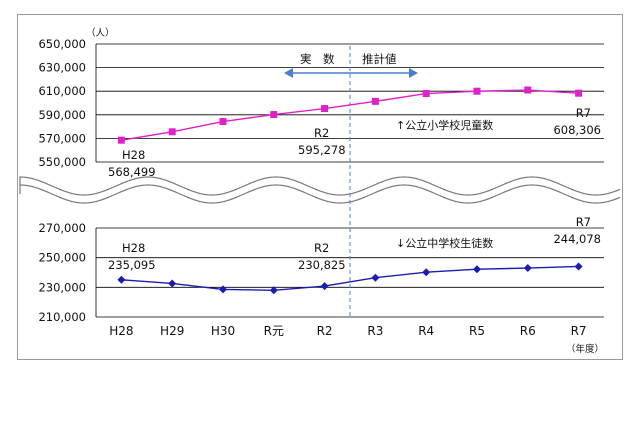 The image size is (640, 426). I want to click on bottom-y-tick-label: 230,000, so click(62, 287).